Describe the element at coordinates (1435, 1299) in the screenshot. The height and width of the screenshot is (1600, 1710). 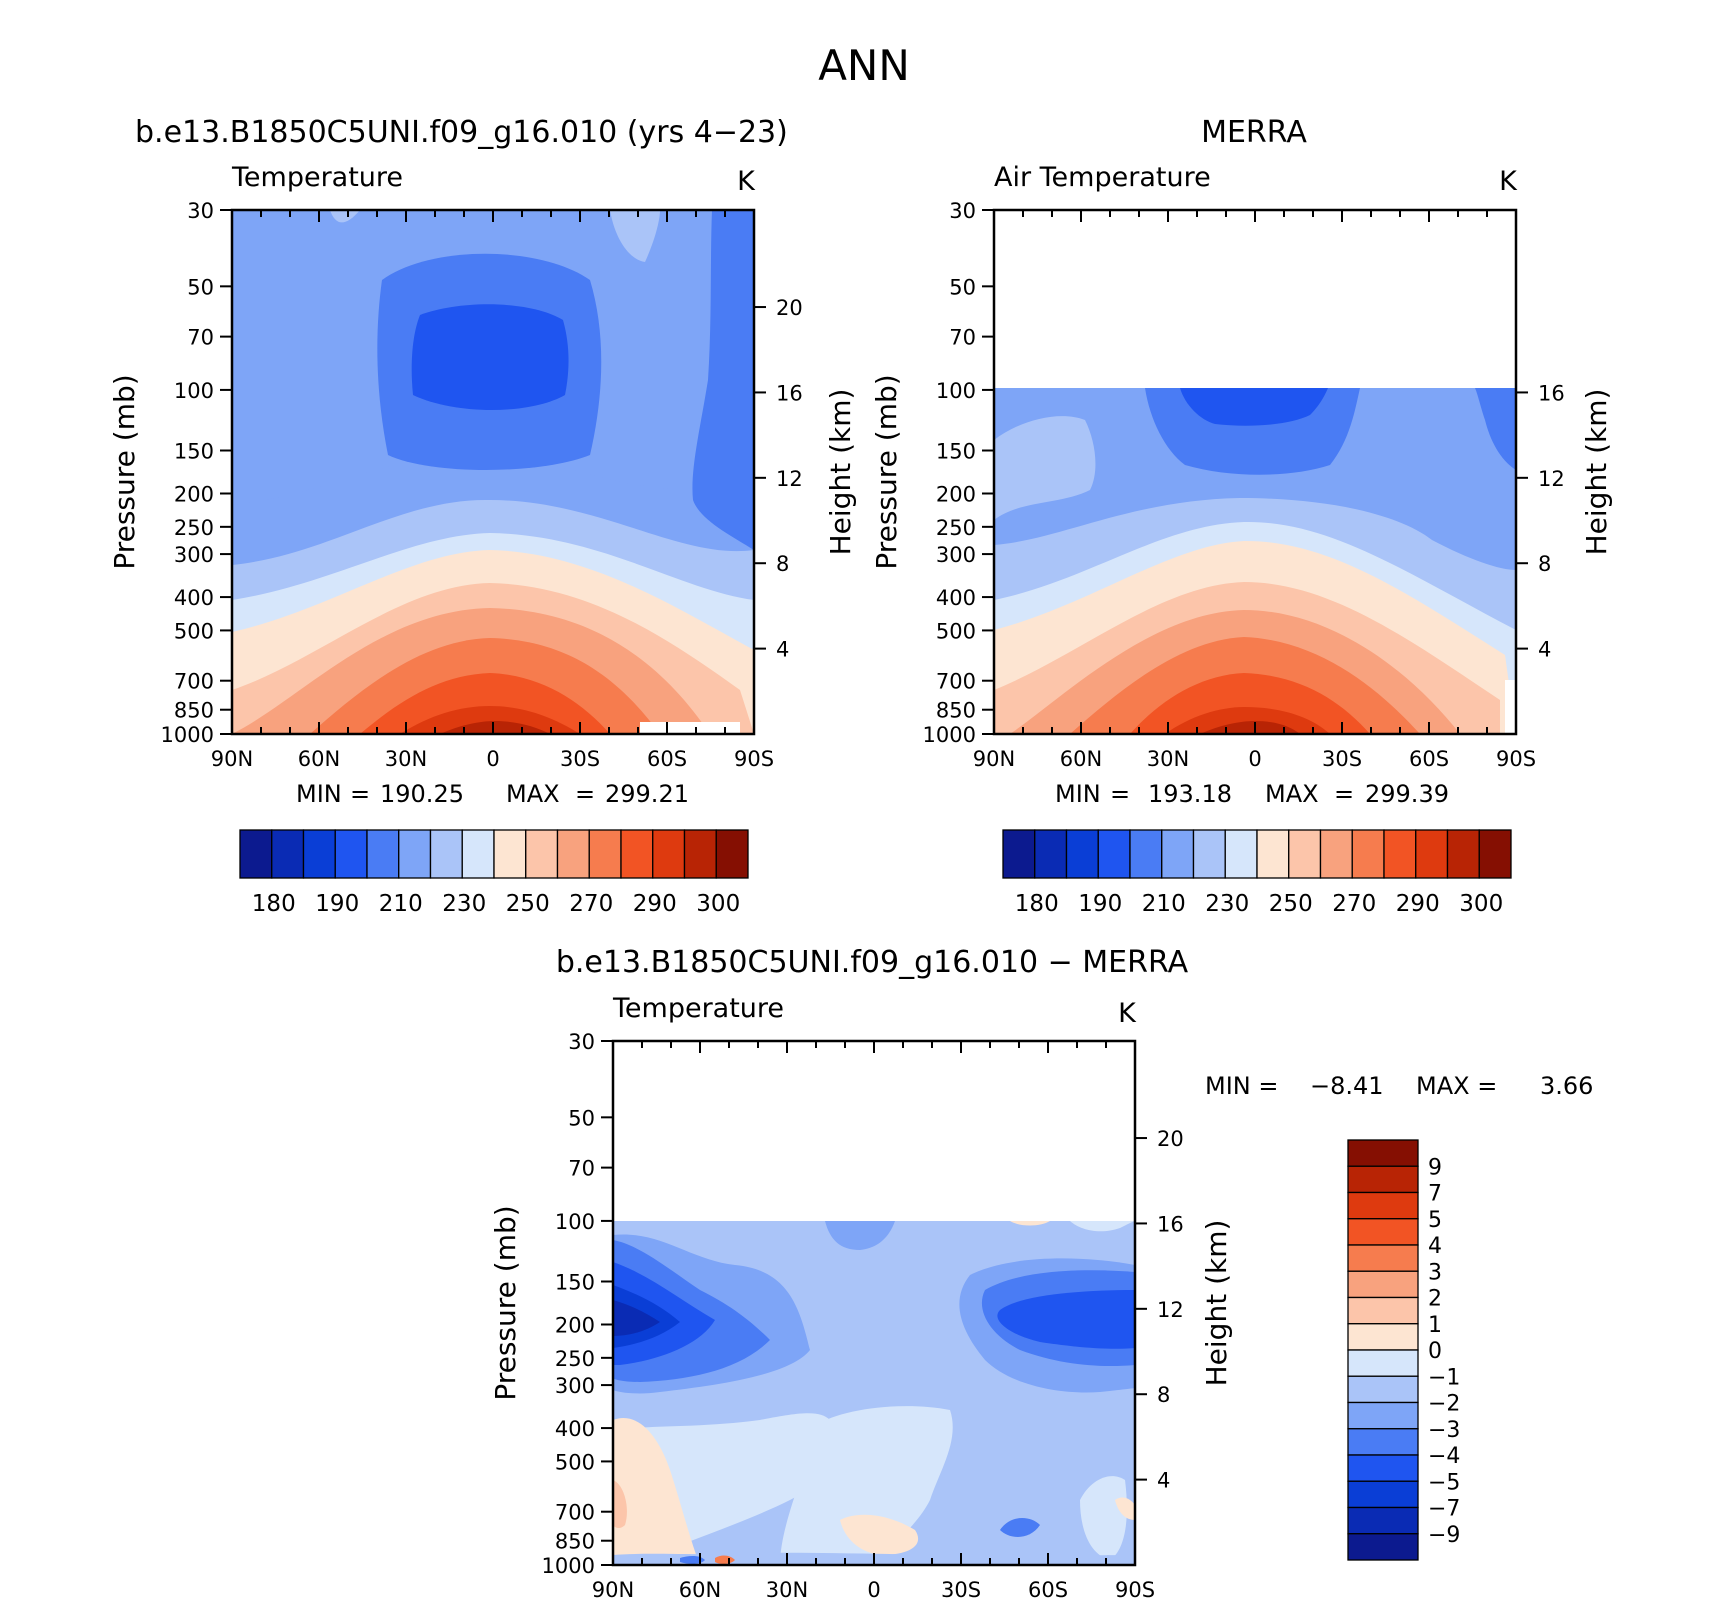
I see `colorbar-label: 2` at that location.